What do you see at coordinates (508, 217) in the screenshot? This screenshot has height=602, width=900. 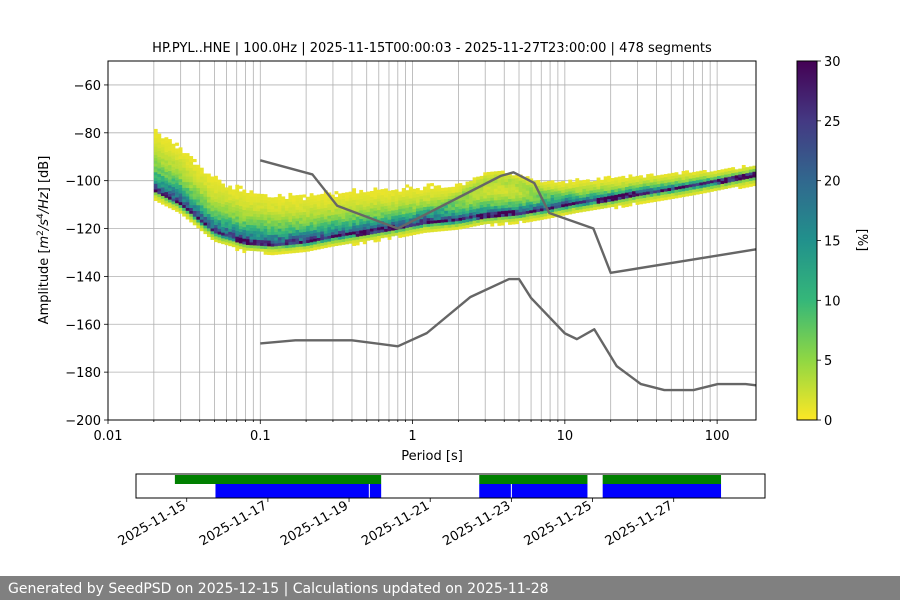 I see `nhnm-line` at bounding box center [508, 217].